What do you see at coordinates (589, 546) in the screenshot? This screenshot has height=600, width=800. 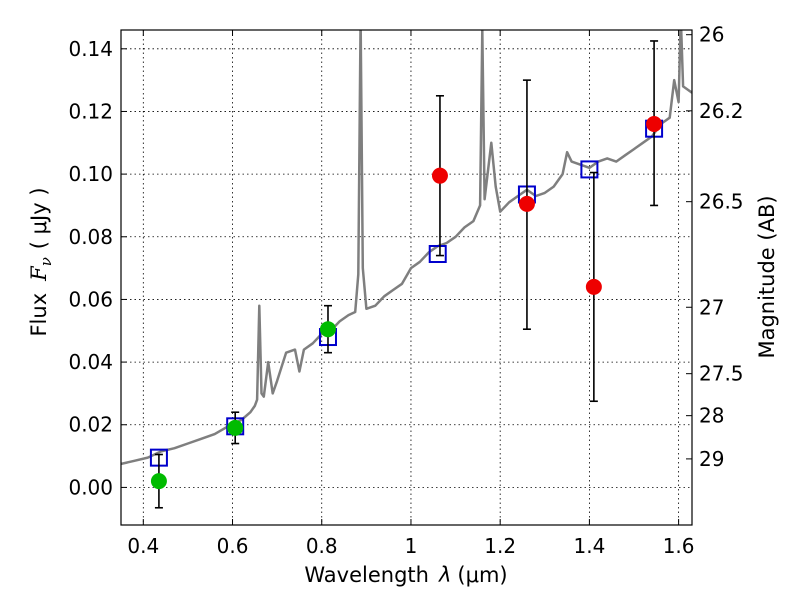 I see `x-tick-label: 1.4` at bounding box center [589, 546].